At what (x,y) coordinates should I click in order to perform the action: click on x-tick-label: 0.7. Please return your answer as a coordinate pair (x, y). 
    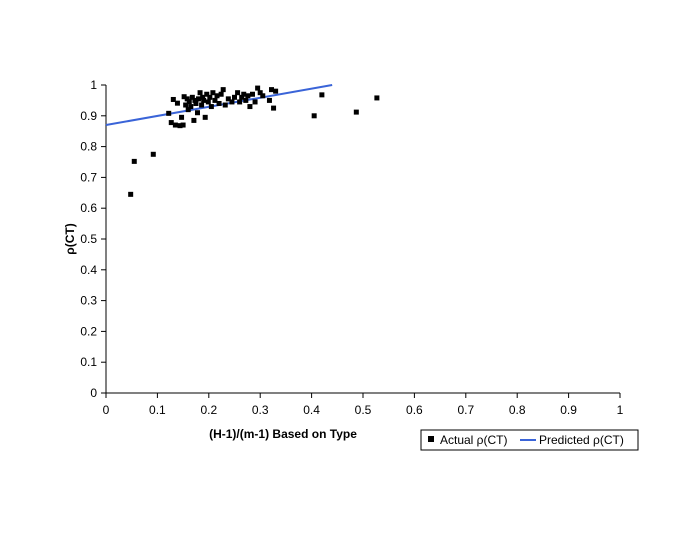
    Looking at the image, I should click on (465, 410).